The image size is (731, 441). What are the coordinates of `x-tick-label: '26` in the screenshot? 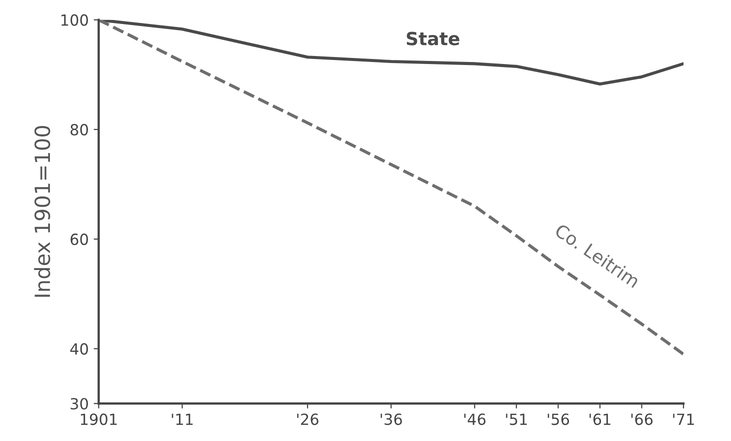 It's located at (307, 420).